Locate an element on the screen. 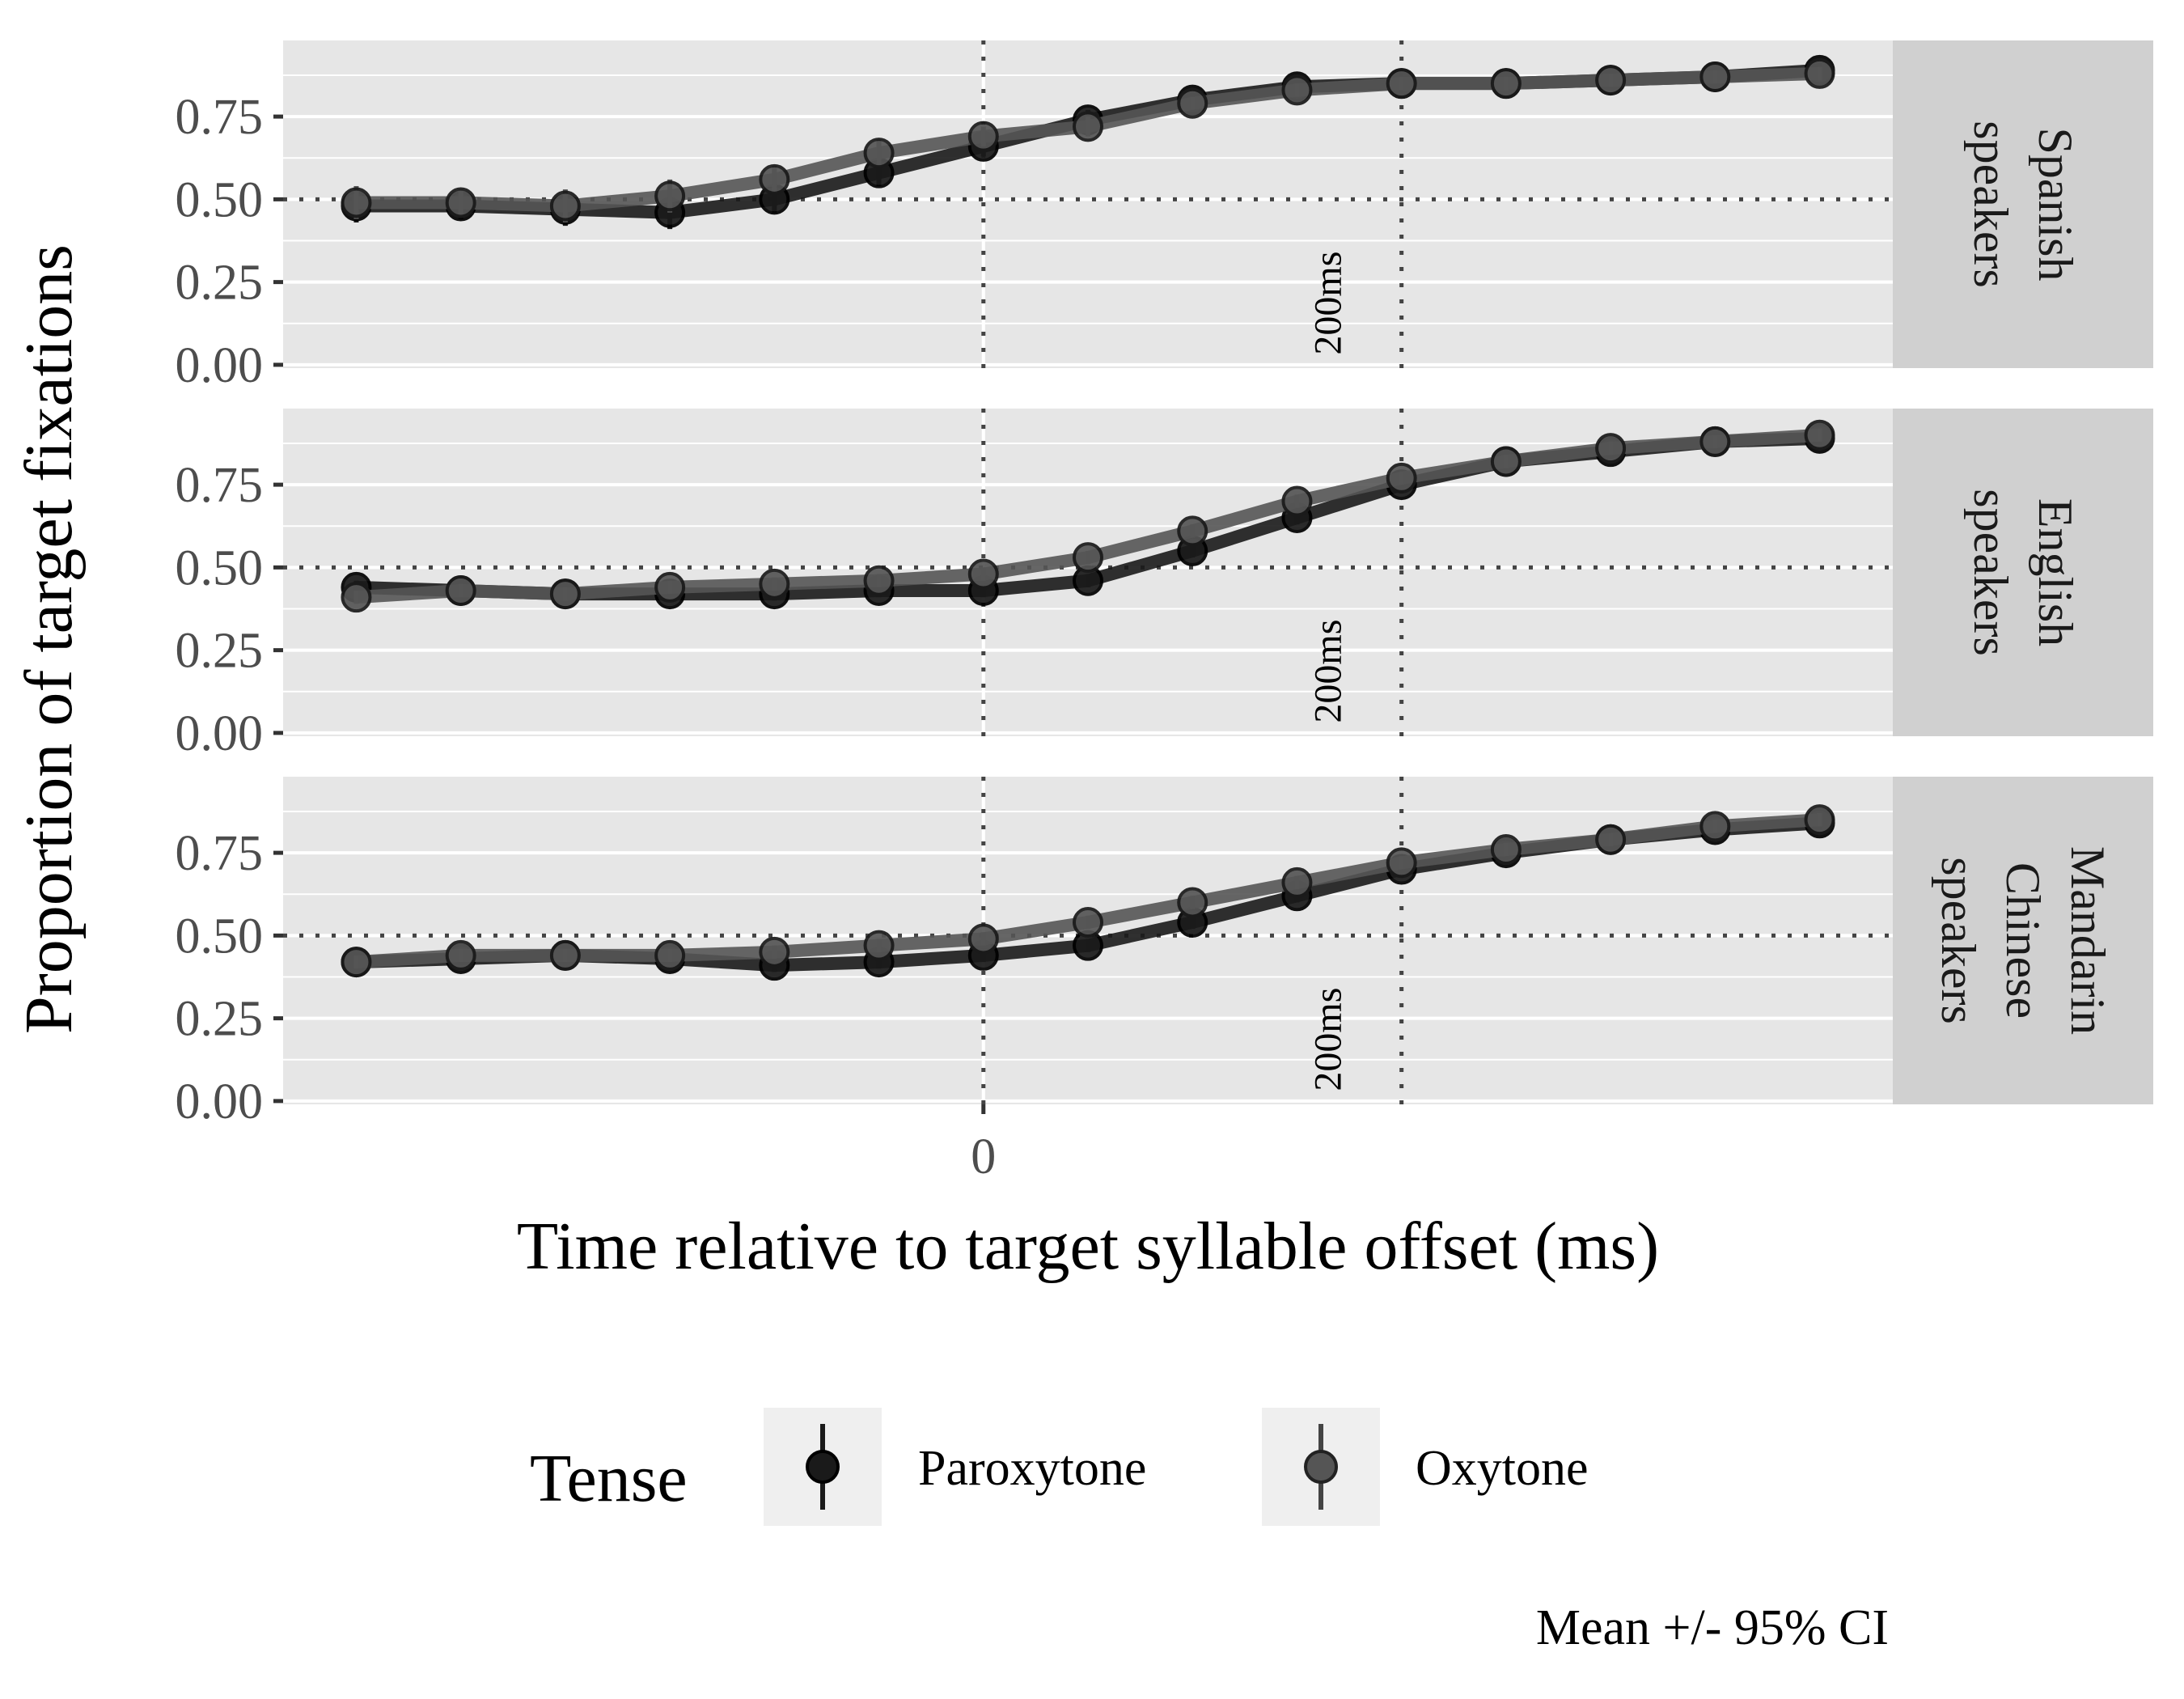  legend: Tense Paroxytone Oxytone is located at coordinates (1059, 1467).